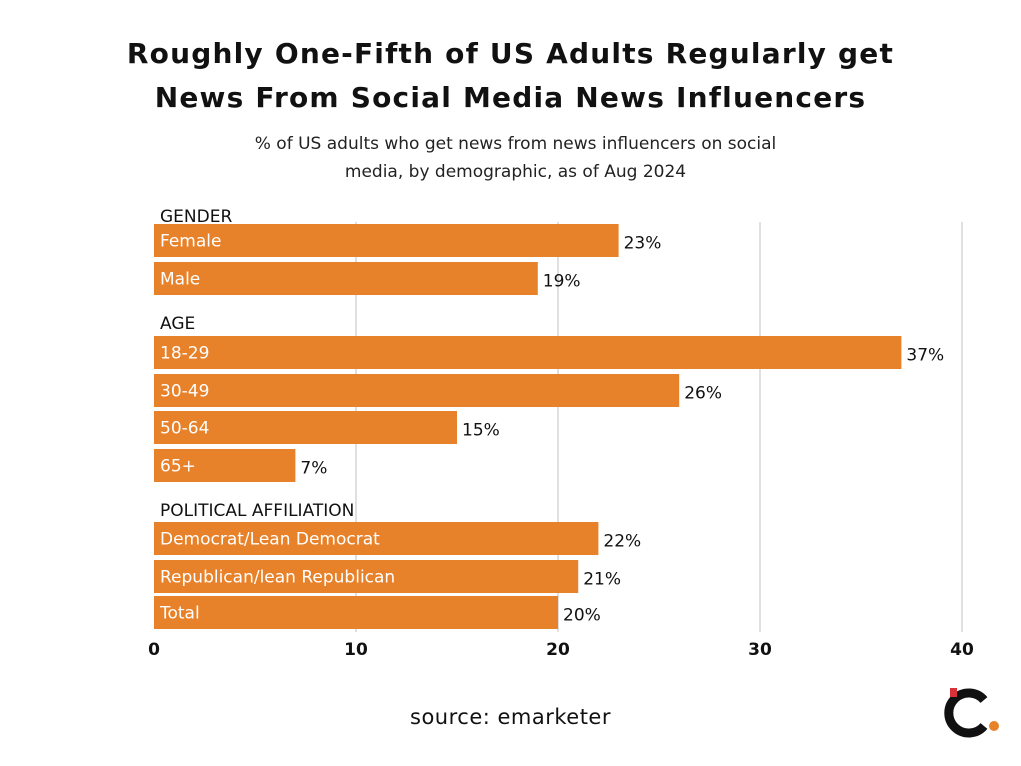 This screenshot has width=1021, height=766. What do you see at coordinates (994, 726) in the screenshot?
I see `logo-orange-dot` at bounding box center [994, 726].